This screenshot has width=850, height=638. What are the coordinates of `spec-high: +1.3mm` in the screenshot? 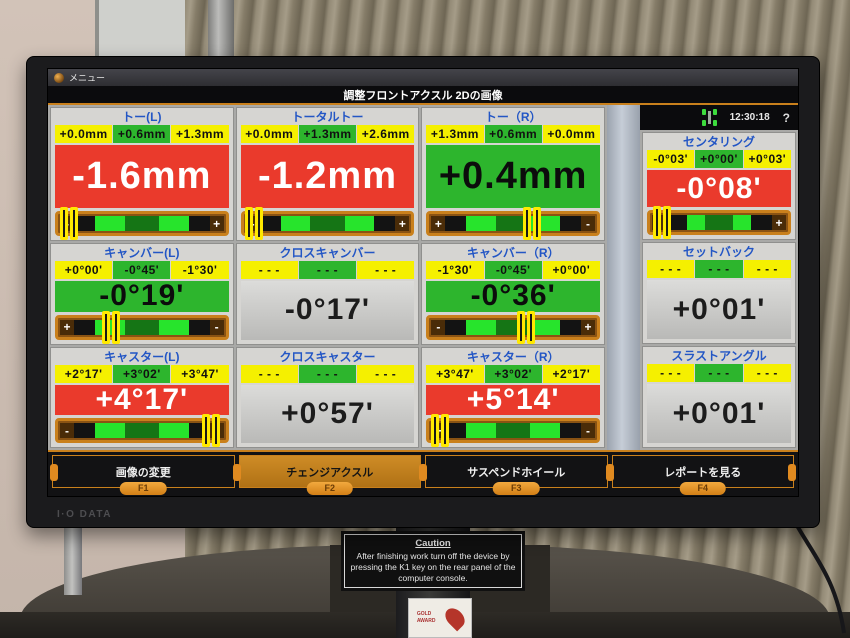 It's located at (200, 134).